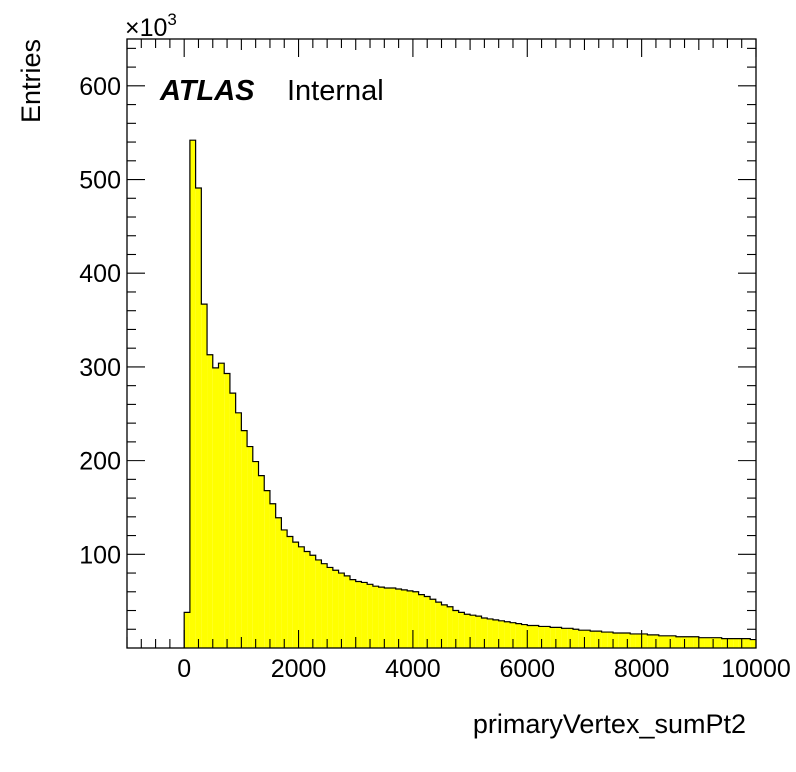 The height and width of the screenshot is (772, 796). Describe the element at coordinates (335, 91) in the screenshot. I see `internal-label: Internal` at that location.